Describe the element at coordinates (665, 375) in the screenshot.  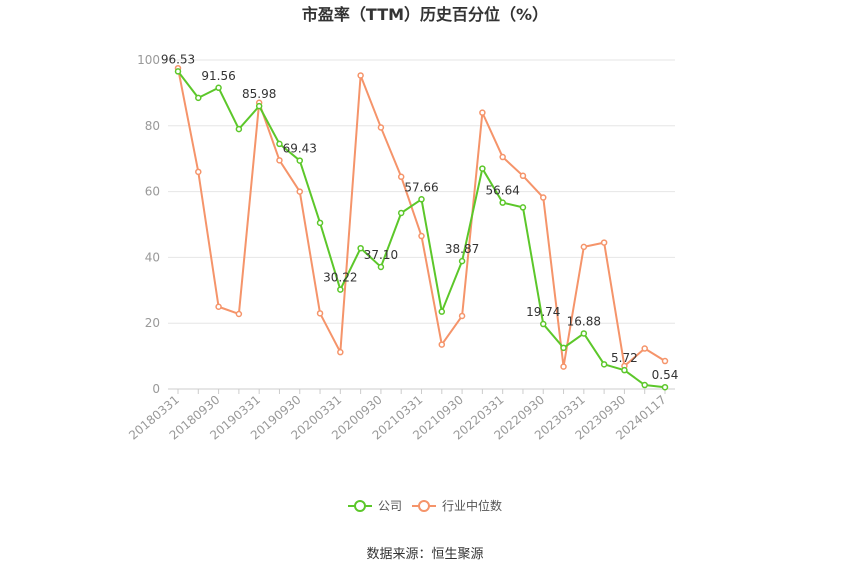
I see `data-label: 0.54` at that location.